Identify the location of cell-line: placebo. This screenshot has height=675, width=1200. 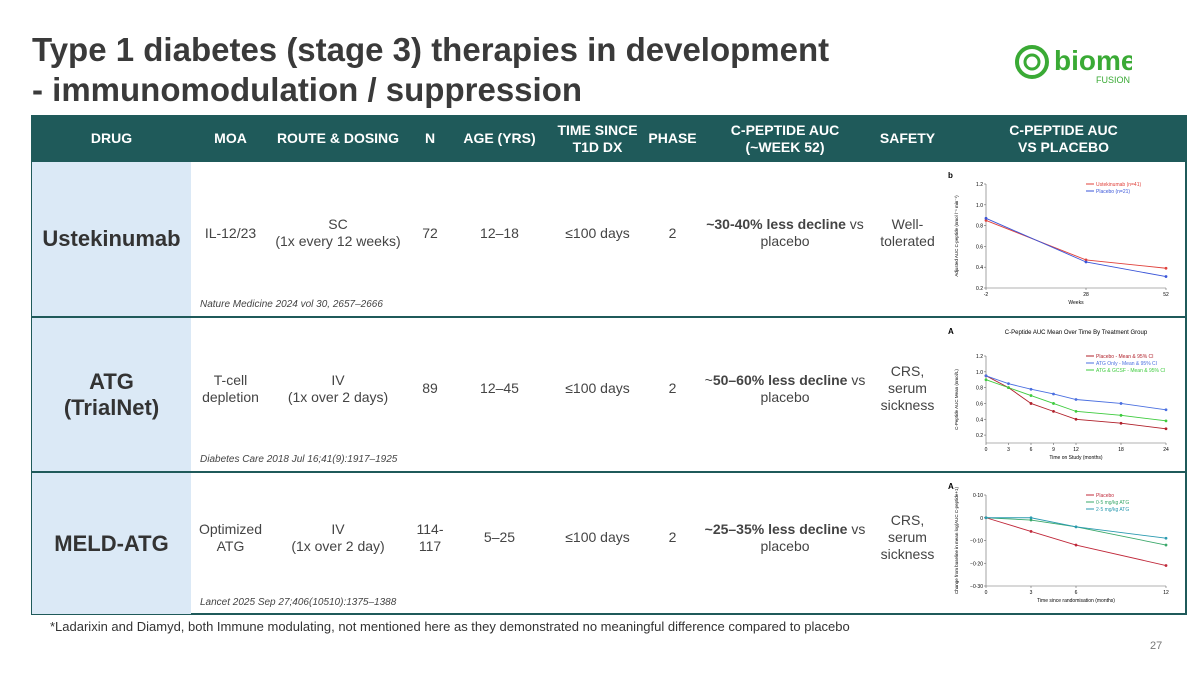
(785, 396).